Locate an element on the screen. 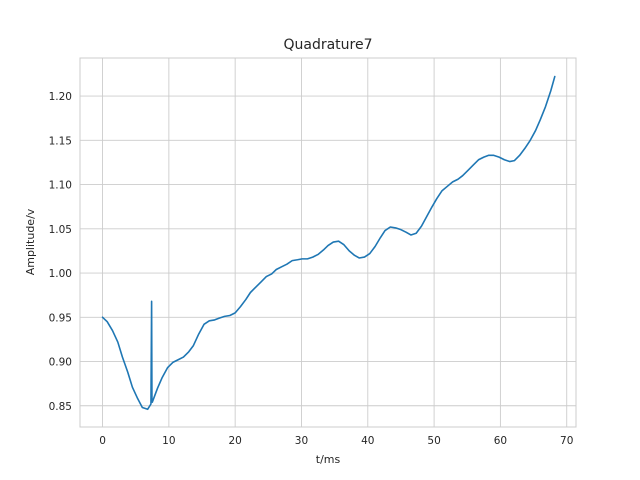 Image resolution: width=640 pixels, height=480 pixels. y-tick-label: 0.85 is located at coordinates (60, 407).